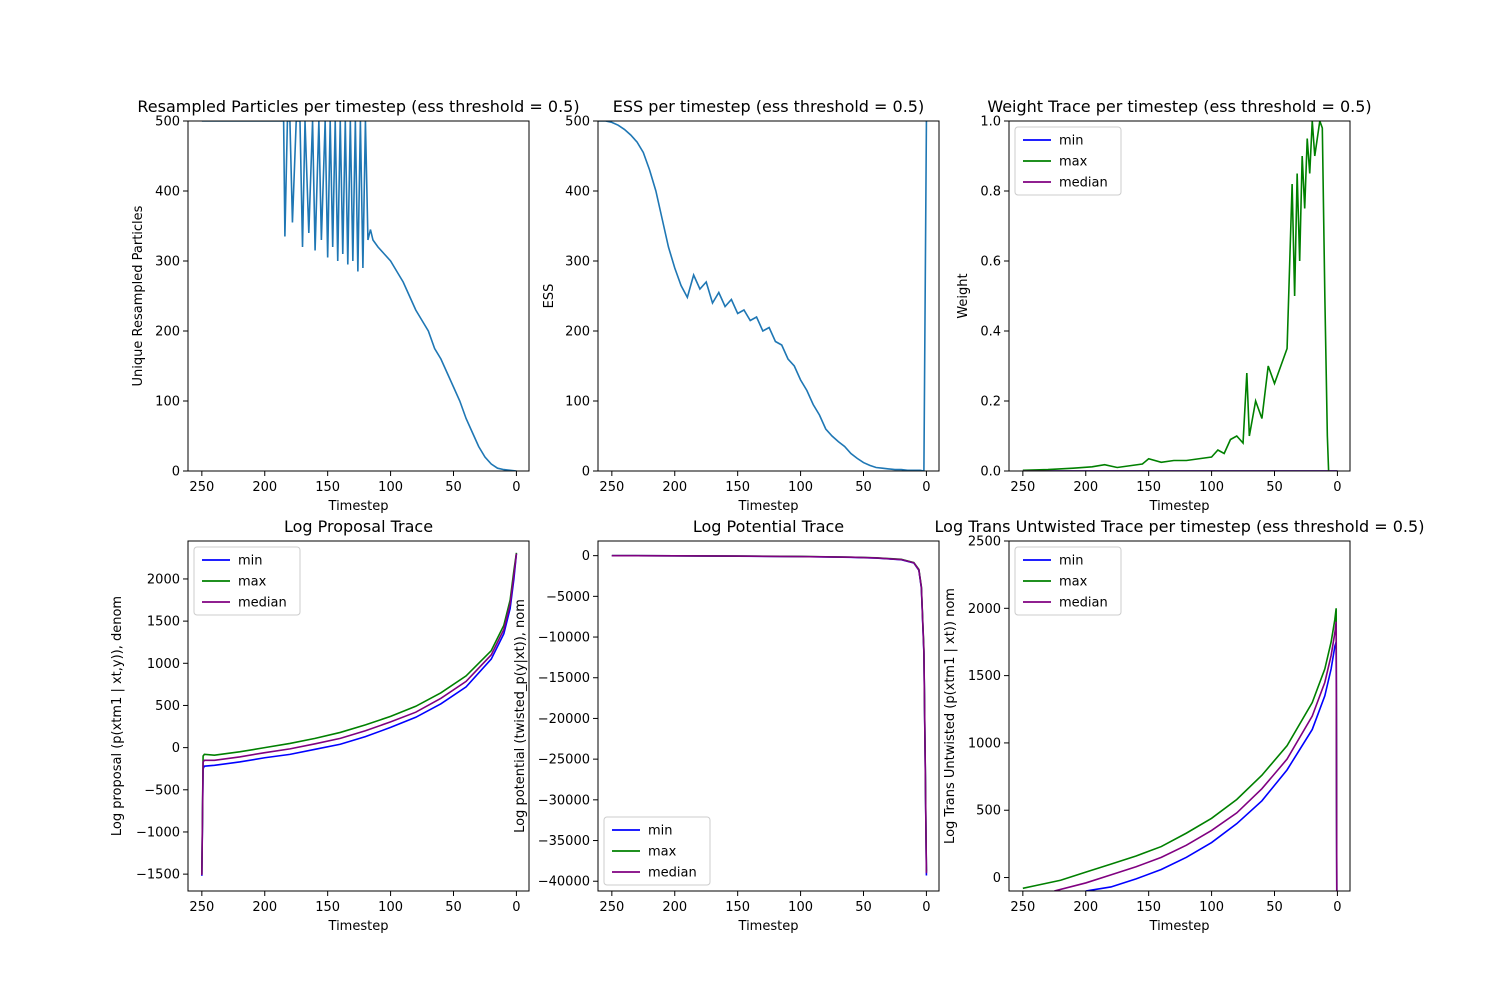 This screenshot has width=1500, height=1000. Describe the element at coordinates (564, 800) in the screenshot. I see `y-tick-label: −30000` at that location.